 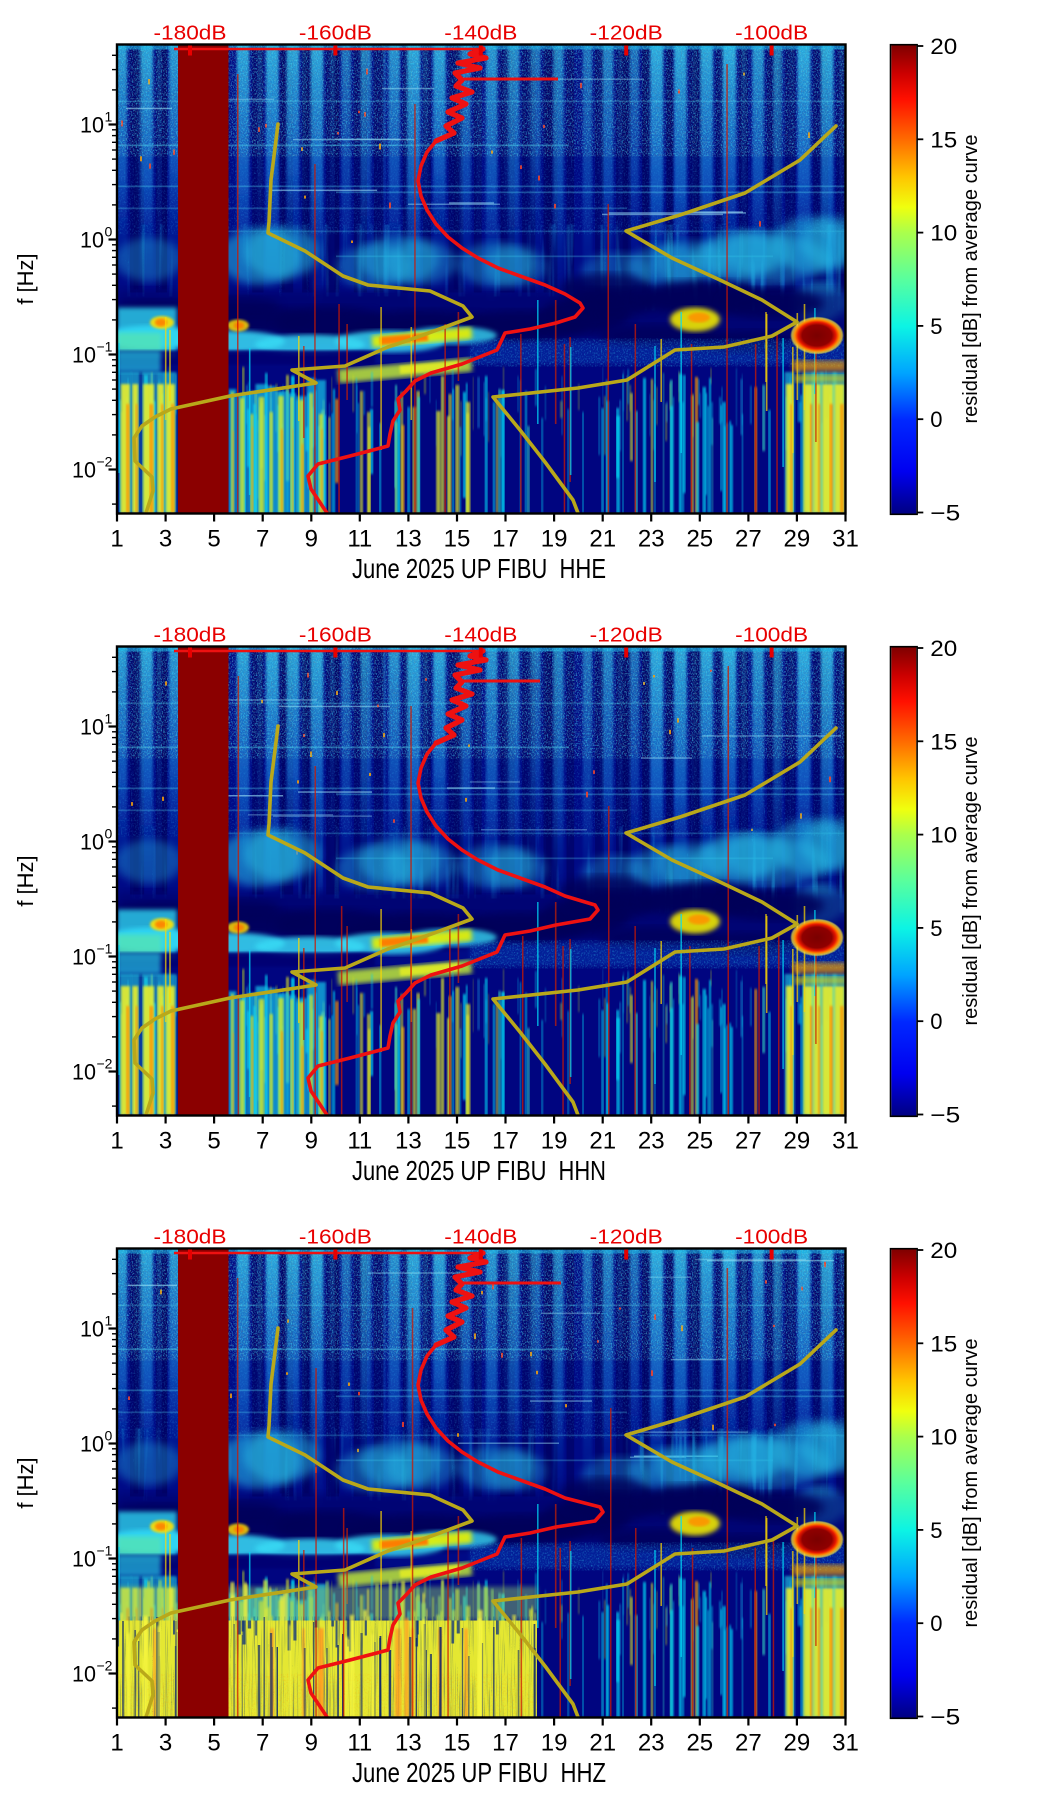 I want to click on svg-text: June 2025 UP FIBU HHN, so click(x=479, y=1170).